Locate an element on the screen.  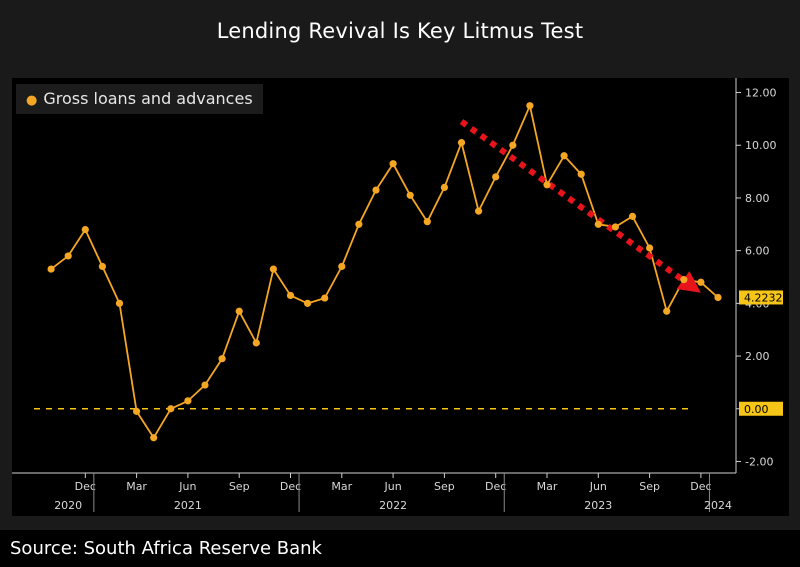
x-year-label: 2021 is located at coordinates (188, 505).